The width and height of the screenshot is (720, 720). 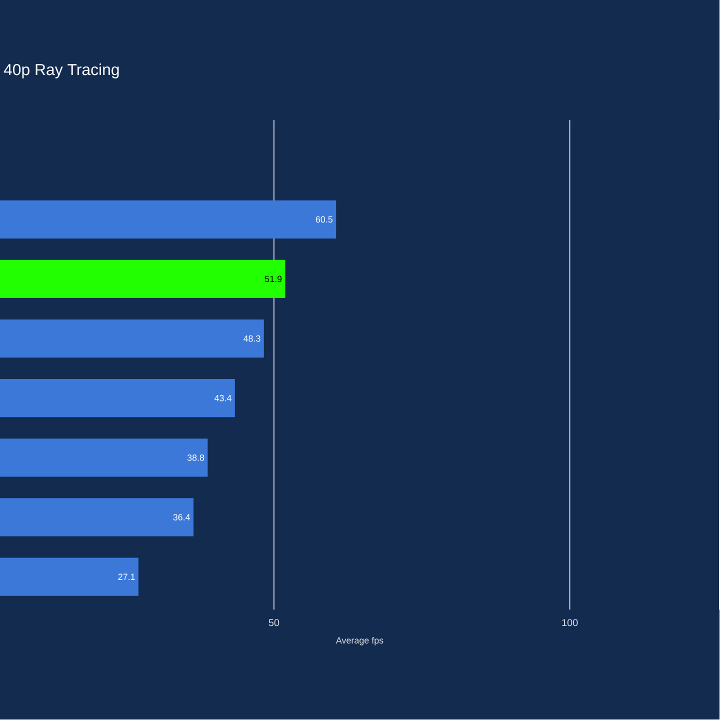 I want to click on data-label: 38.8, so click(x=195, y=458).